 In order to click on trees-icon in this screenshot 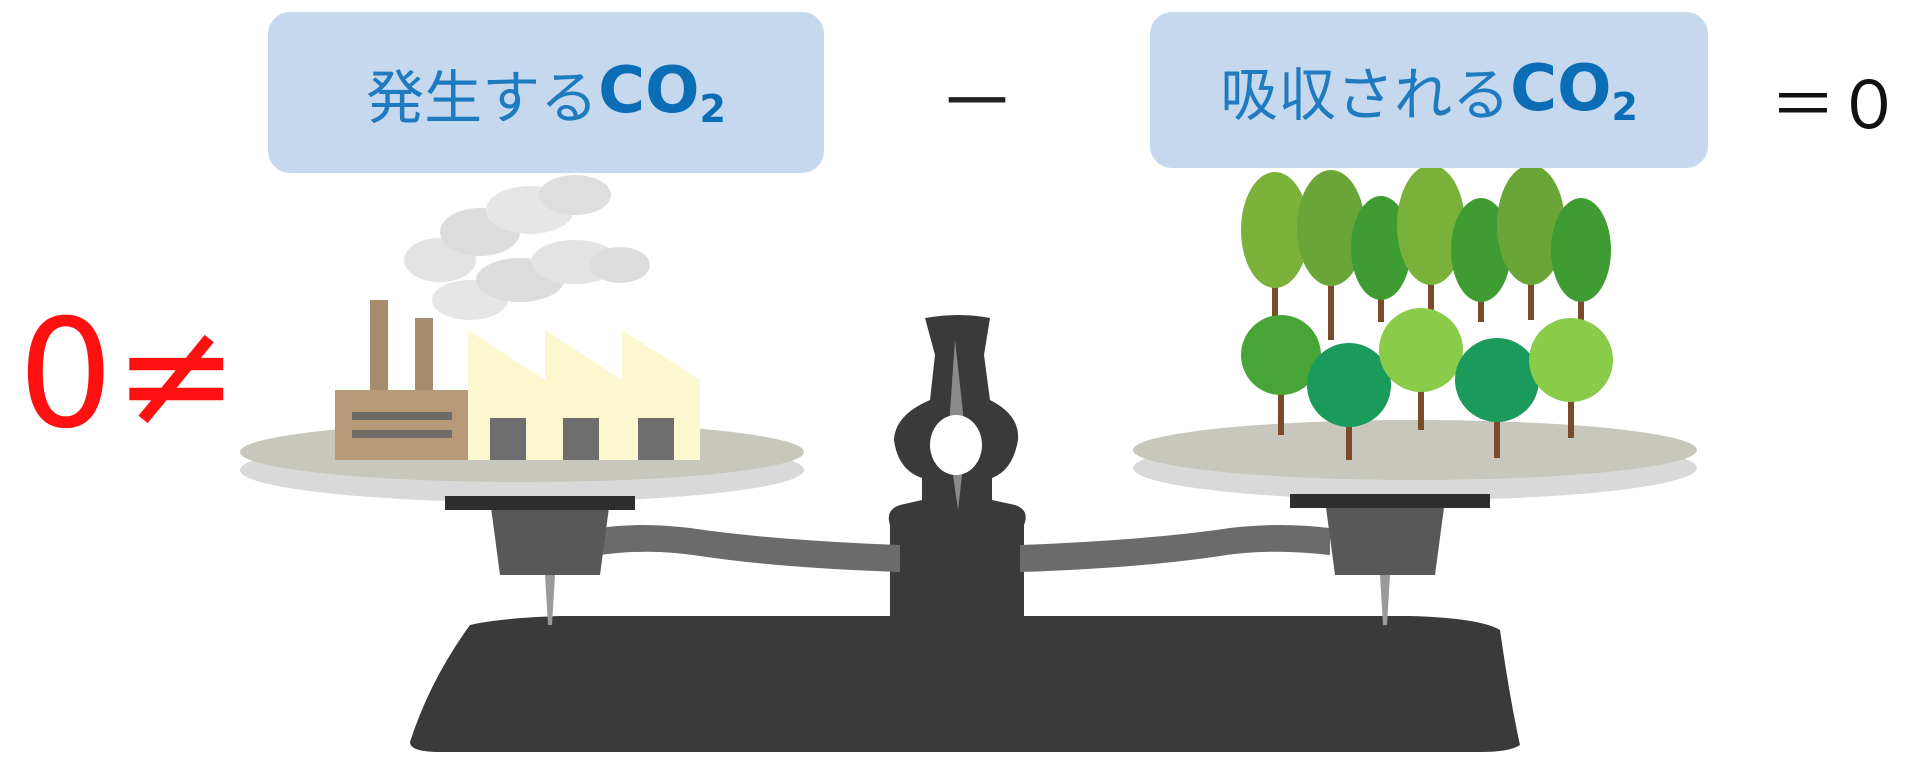, I will do `click(1427, 312)`.